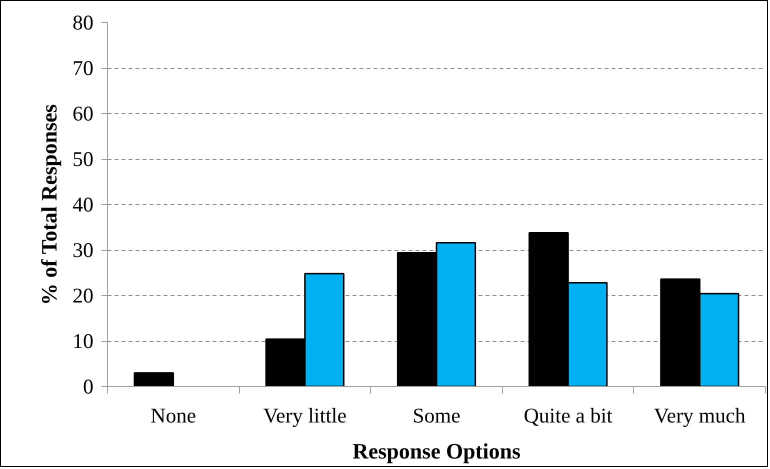 This screenshot has width=770, height=469. Describe the element at coordinates (83, 159) in the screenshot. I see `y-tick-label: 50` at that location.